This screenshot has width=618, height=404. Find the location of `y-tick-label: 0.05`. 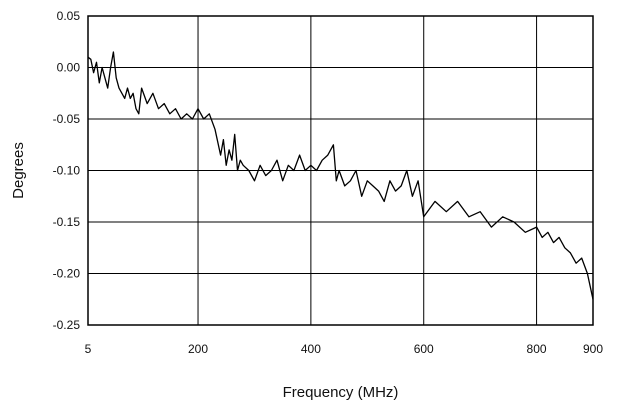

y-tick-label: 0.05 is located at coordinates (69, 16).